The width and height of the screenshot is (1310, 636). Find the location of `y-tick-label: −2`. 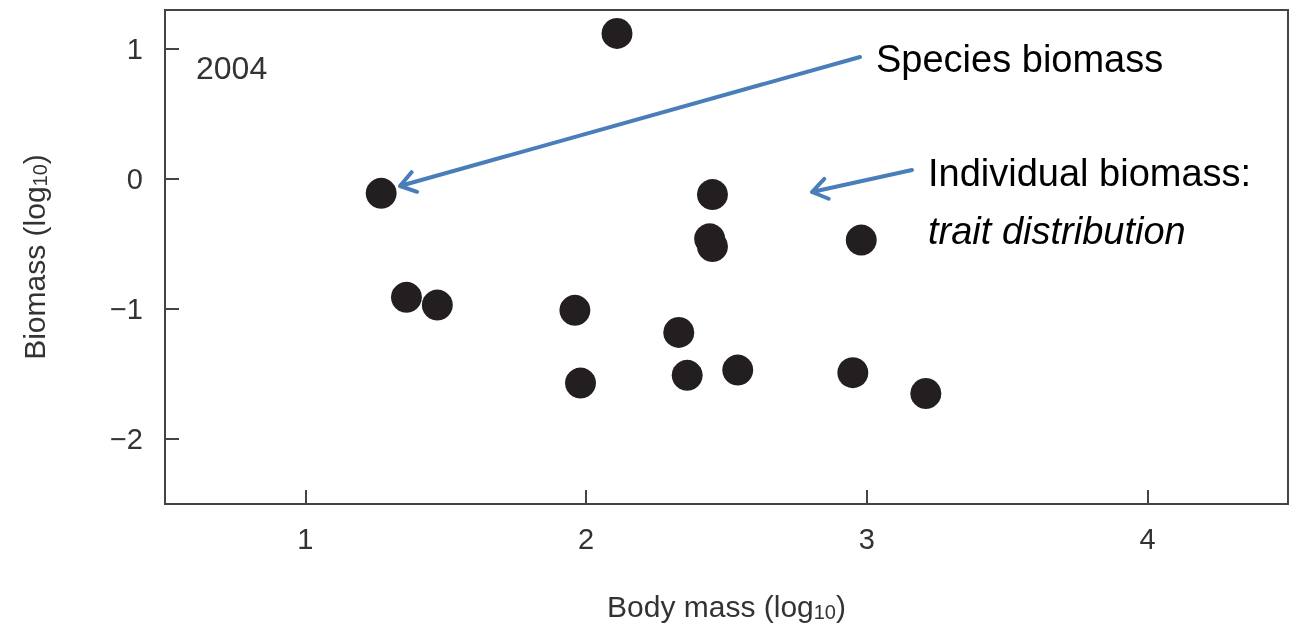

y-tick-label: −2 is located at coordinates (126, 439).